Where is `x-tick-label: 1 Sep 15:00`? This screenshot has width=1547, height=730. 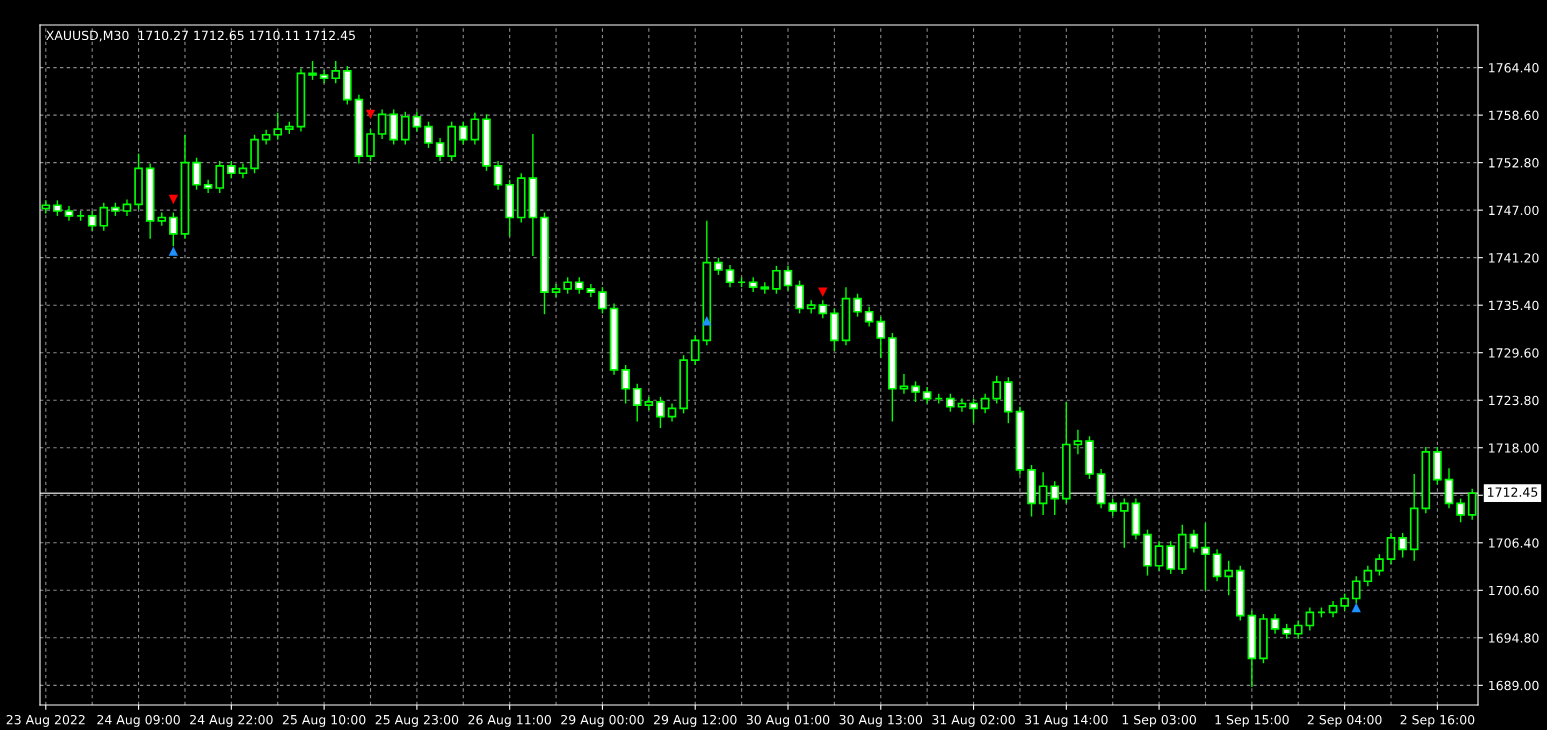
x-tick-label: 1 Sep 15:00 is located at coordinates (1252, 720).